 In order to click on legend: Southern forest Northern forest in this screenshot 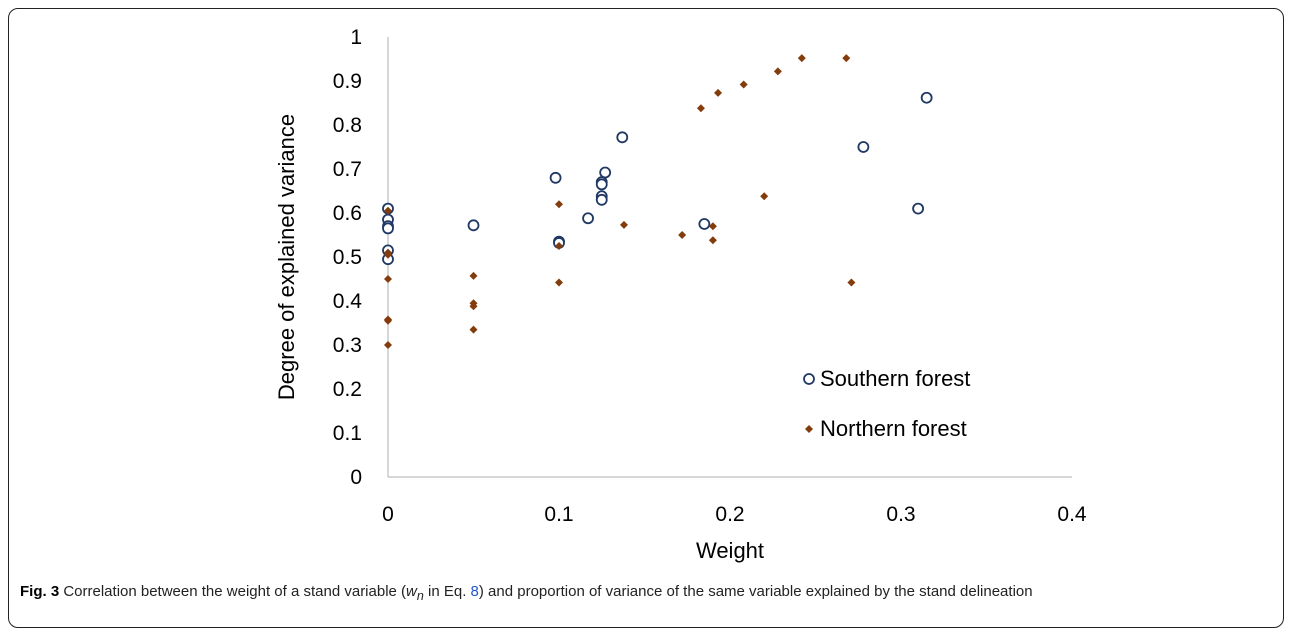, I will do `click(886, 403)`.